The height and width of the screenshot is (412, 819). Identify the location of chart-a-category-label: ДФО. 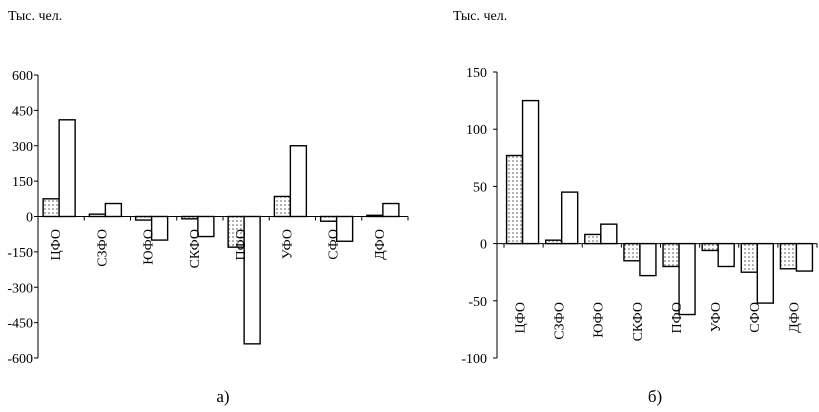
(380, 244).